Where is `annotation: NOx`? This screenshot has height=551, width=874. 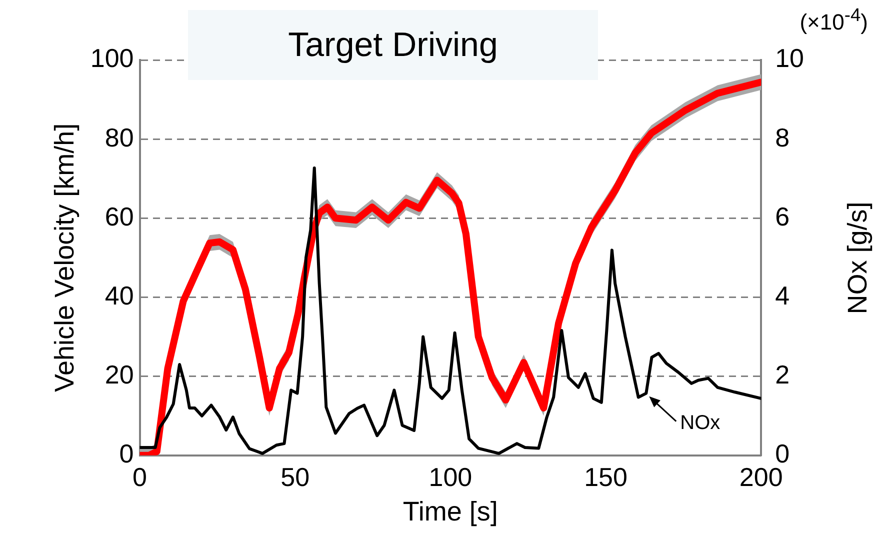
annotation: NOx is located at coordinates (700, 423).